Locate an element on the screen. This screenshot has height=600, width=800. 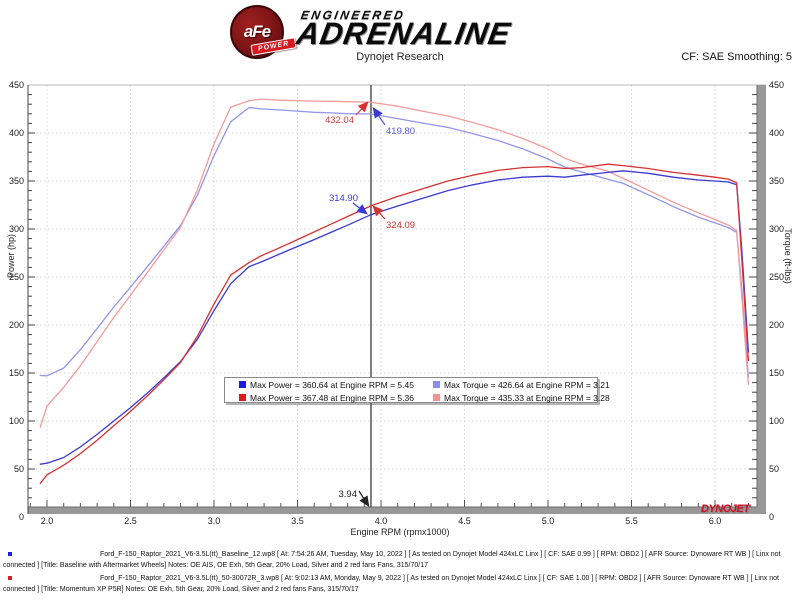
annotation-arrow-432.04 is located at coordinates (362, 108).